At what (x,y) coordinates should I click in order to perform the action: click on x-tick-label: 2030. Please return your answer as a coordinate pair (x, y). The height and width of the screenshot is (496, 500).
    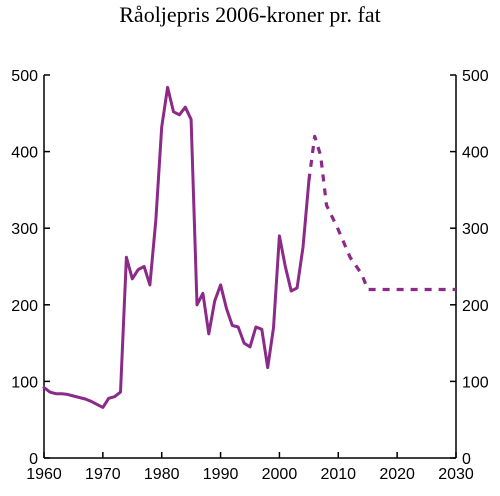
    Looking at the image, I should click on (456, 474).